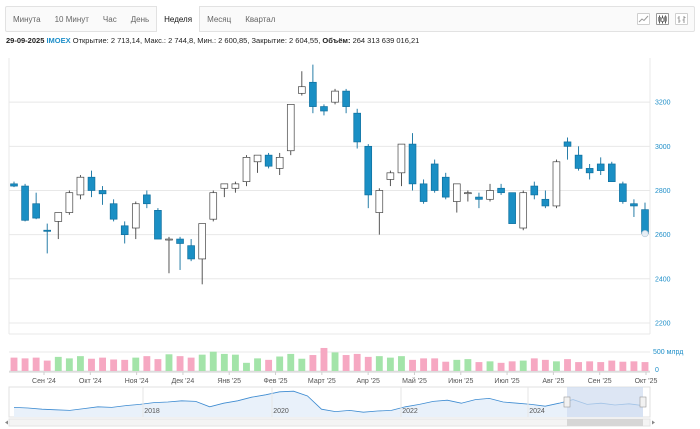  I want to click on x-tick-label: Дек '24, so click(183, 381).